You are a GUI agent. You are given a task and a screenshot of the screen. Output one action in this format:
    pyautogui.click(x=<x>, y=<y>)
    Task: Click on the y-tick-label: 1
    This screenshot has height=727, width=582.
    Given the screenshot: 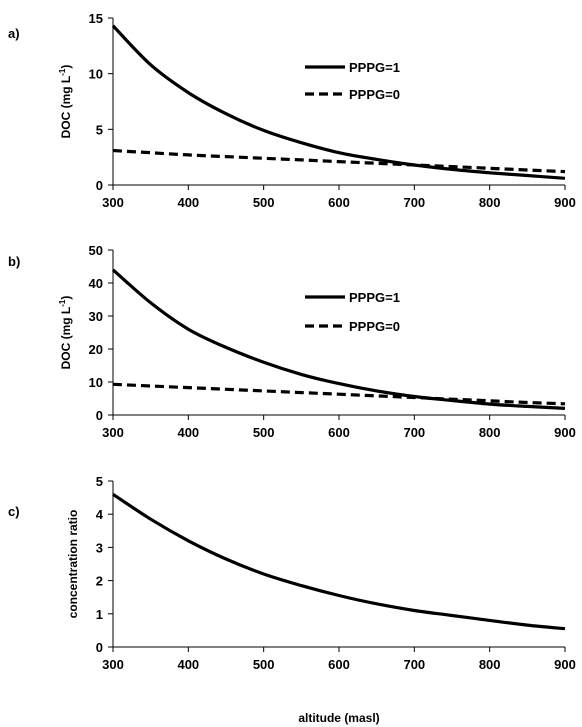 What is the action you would take?
    pyautogui.click(x=99, y=614)
    